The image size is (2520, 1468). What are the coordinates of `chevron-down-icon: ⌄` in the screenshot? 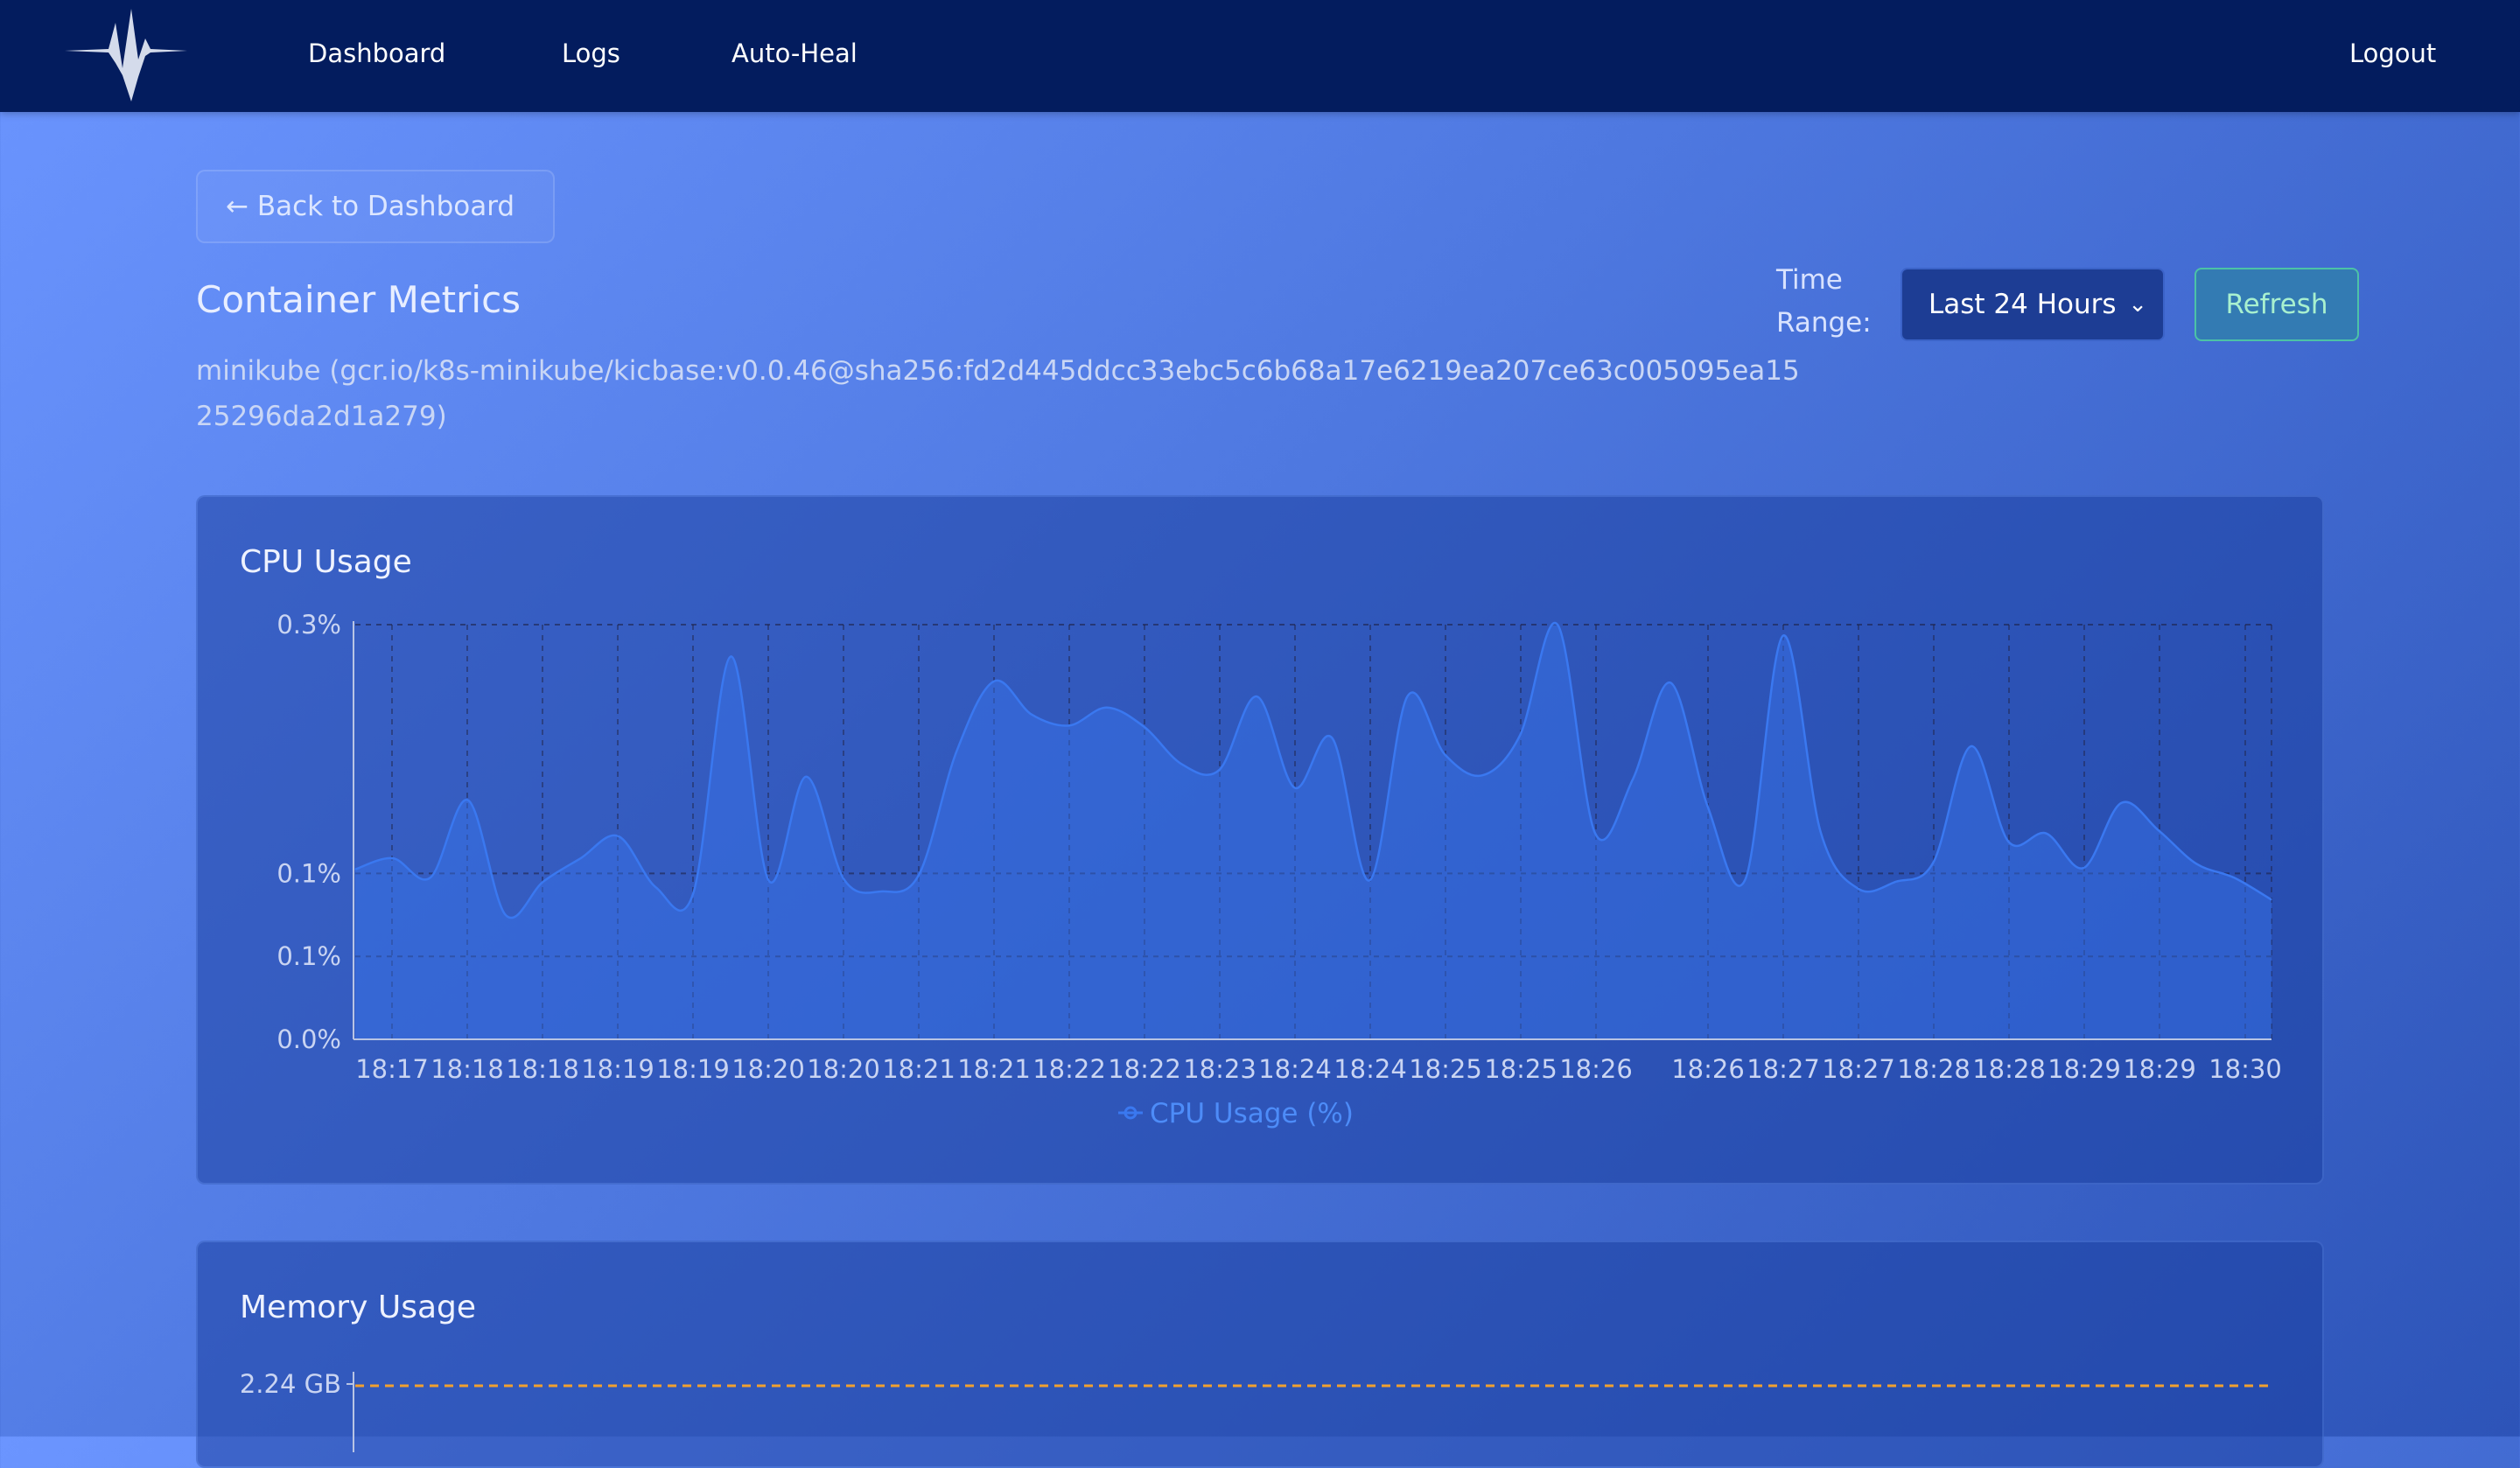 It's located at (2137, 304).